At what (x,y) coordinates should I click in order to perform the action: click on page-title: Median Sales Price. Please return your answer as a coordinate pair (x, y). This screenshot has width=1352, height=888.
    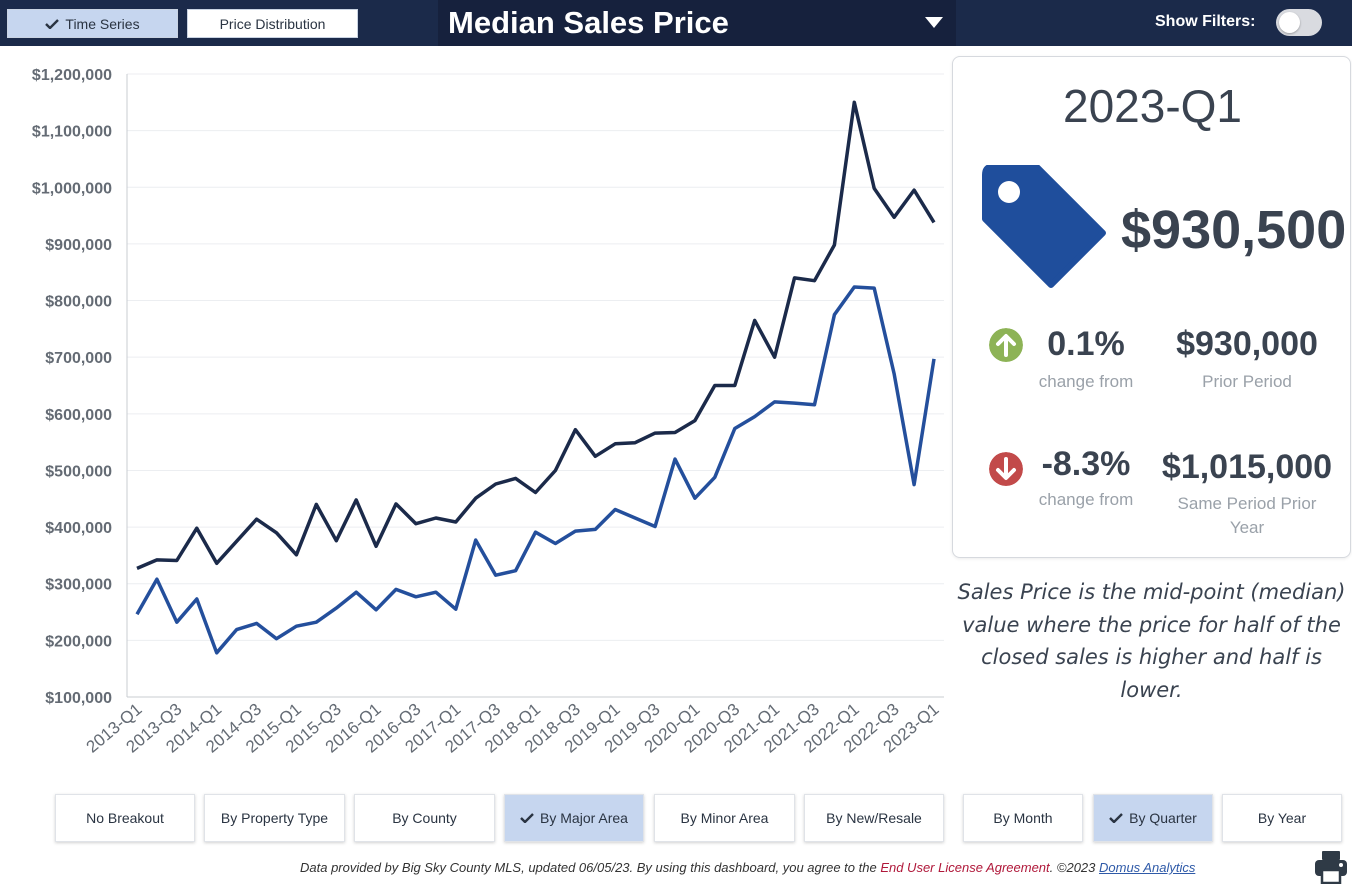
    Looking at the image, I should click on (588, 22).